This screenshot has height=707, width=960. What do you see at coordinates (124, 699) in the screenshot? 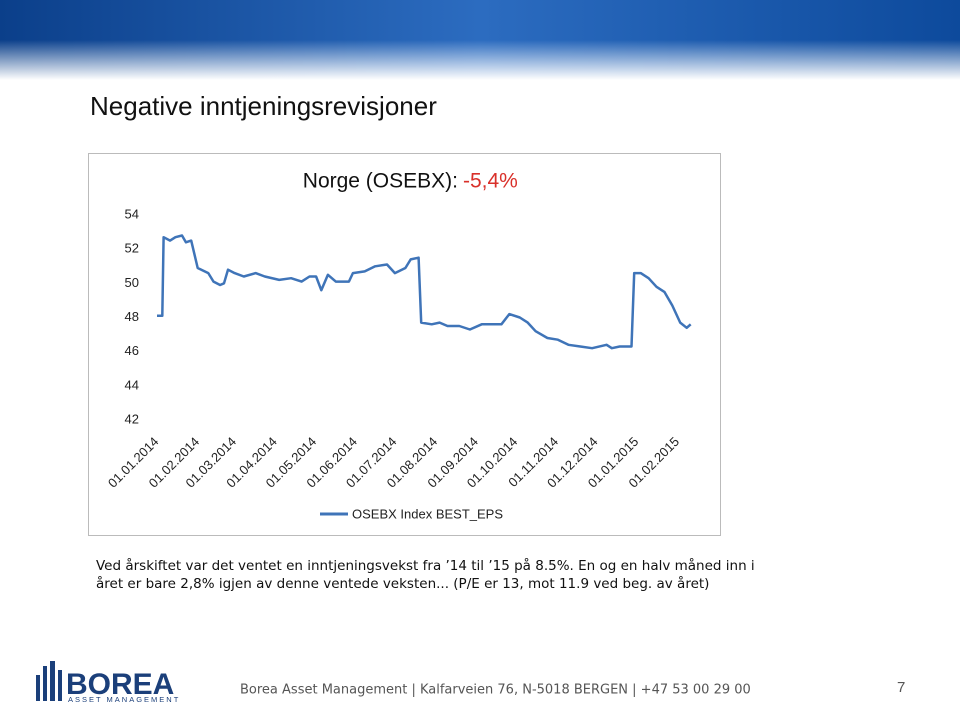
I see `logo-tagline: ASSET MANAGEMENT` at bounding box center [124, 699].